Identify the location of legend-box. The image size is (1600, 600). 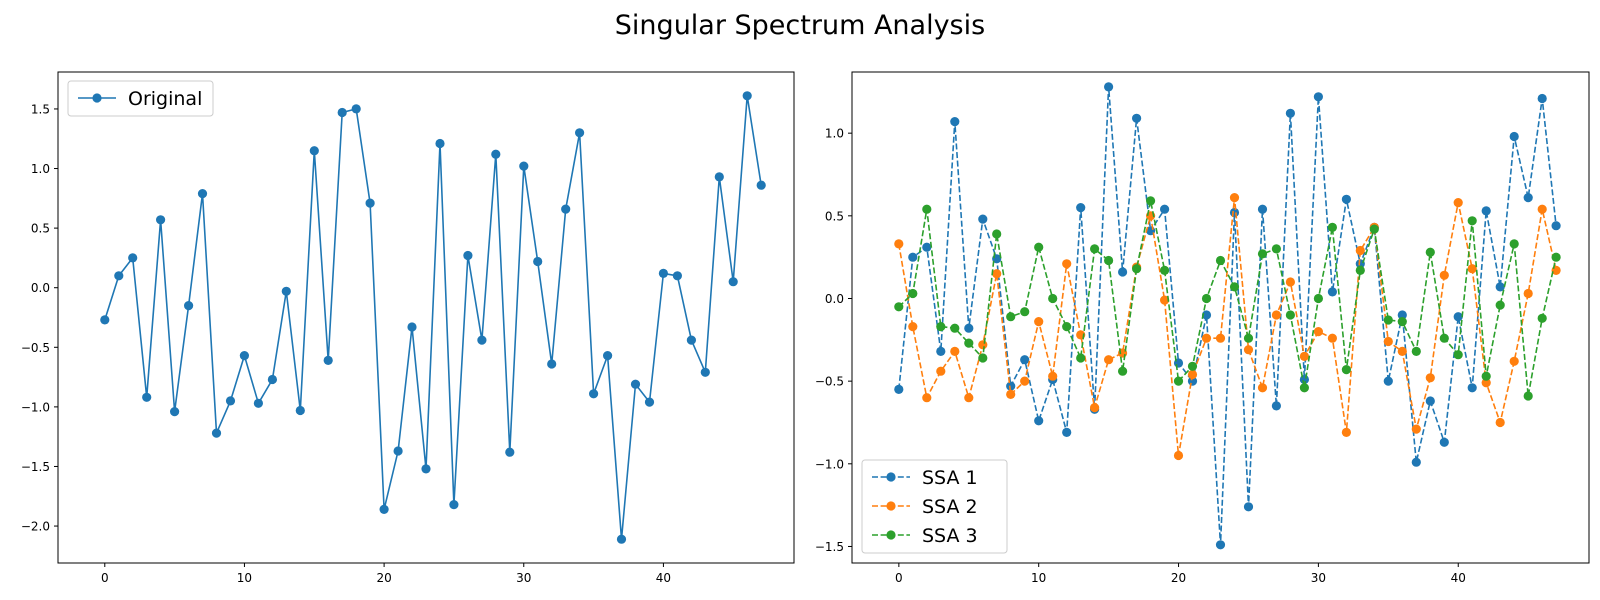
(934, 506).